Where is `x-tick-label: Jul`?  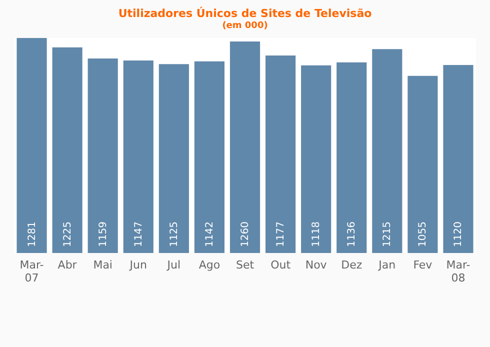
x-tick-label: Jul is located at coordinates (173, 265).